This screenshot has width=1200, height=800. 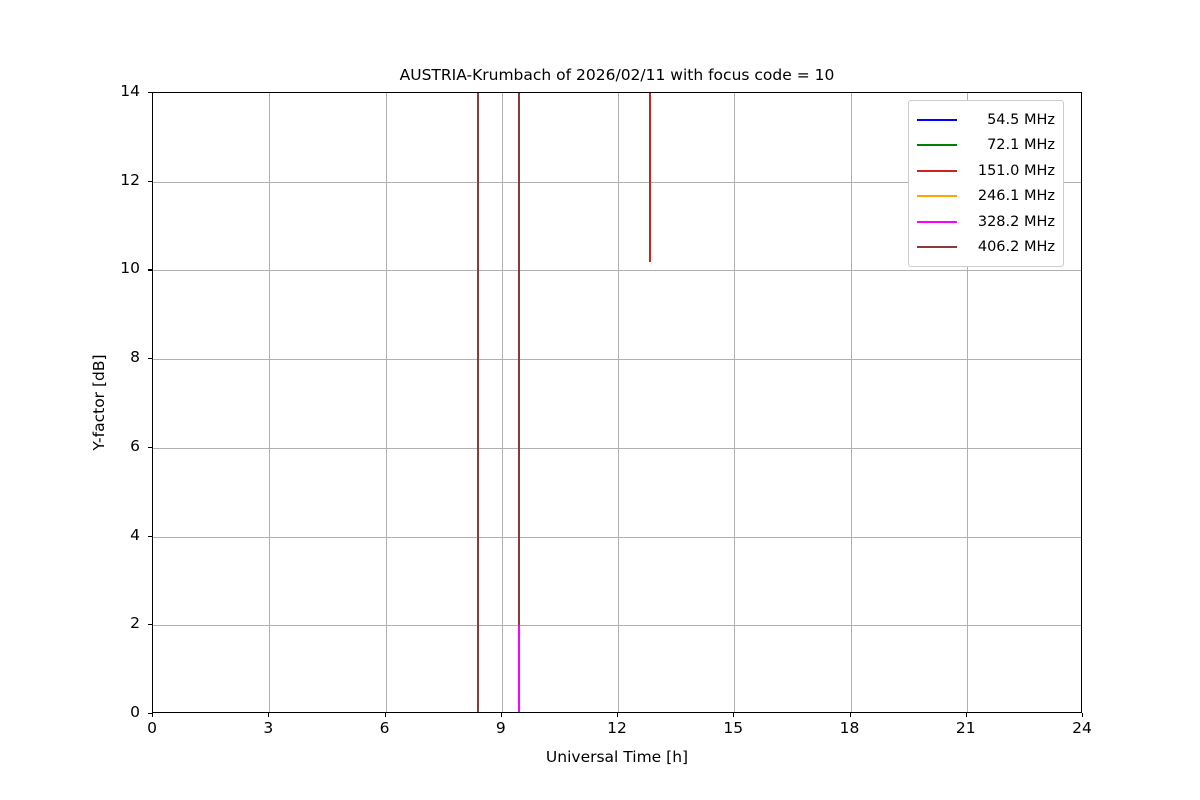 What do you see at coordinates (135, 445) in the screenshot?
I see `y-tick-label: 6` at bounding box center [135, 445].